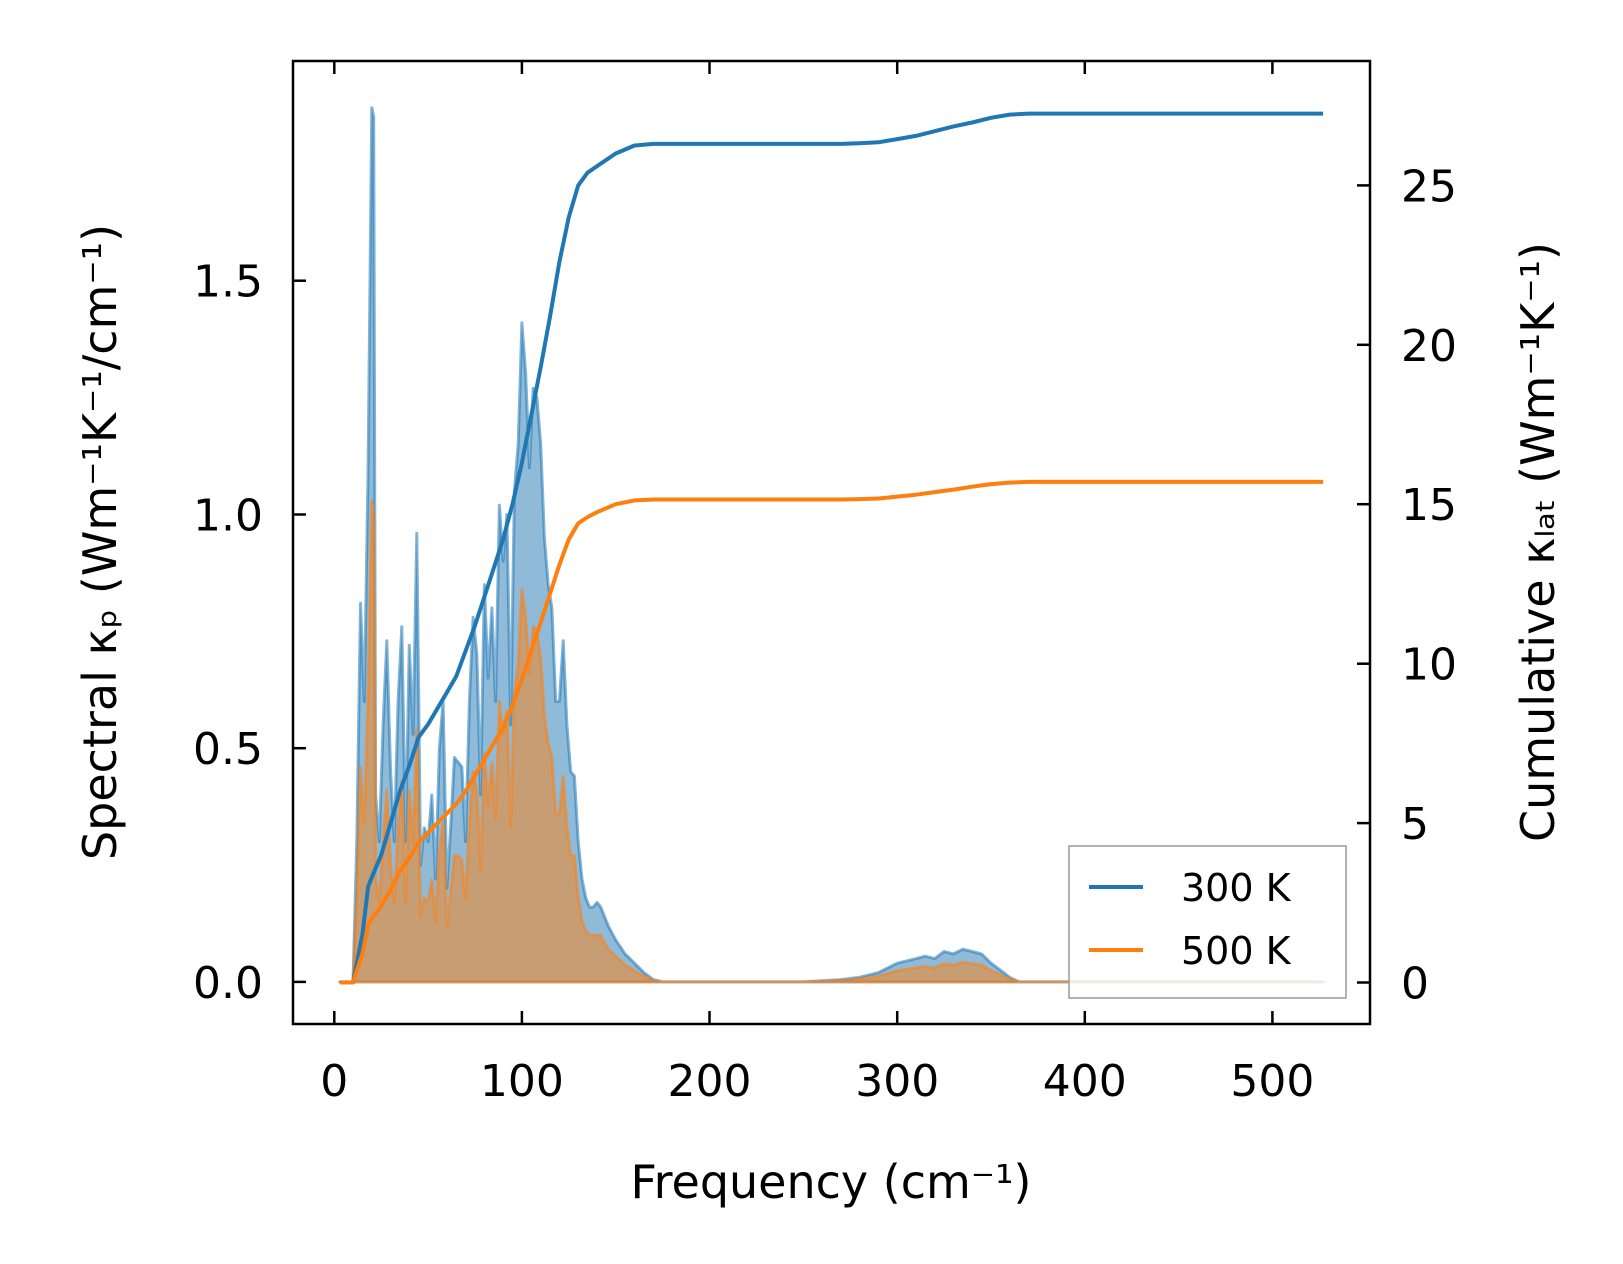  I want to click on legend: 300 K 500 K, so click(1207, 922).